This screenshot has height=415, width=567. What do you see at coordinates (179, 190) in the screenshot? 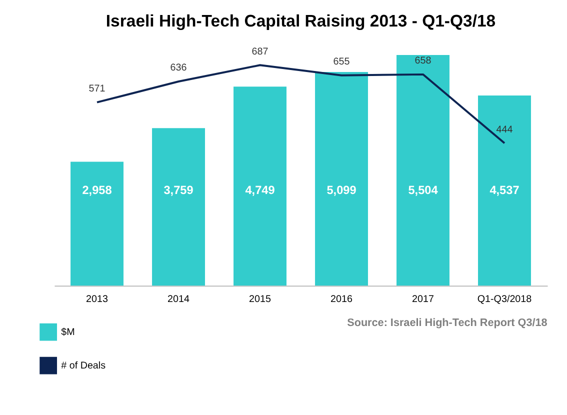
I see `data-label: 3,759` at bounding box center [179, 190].